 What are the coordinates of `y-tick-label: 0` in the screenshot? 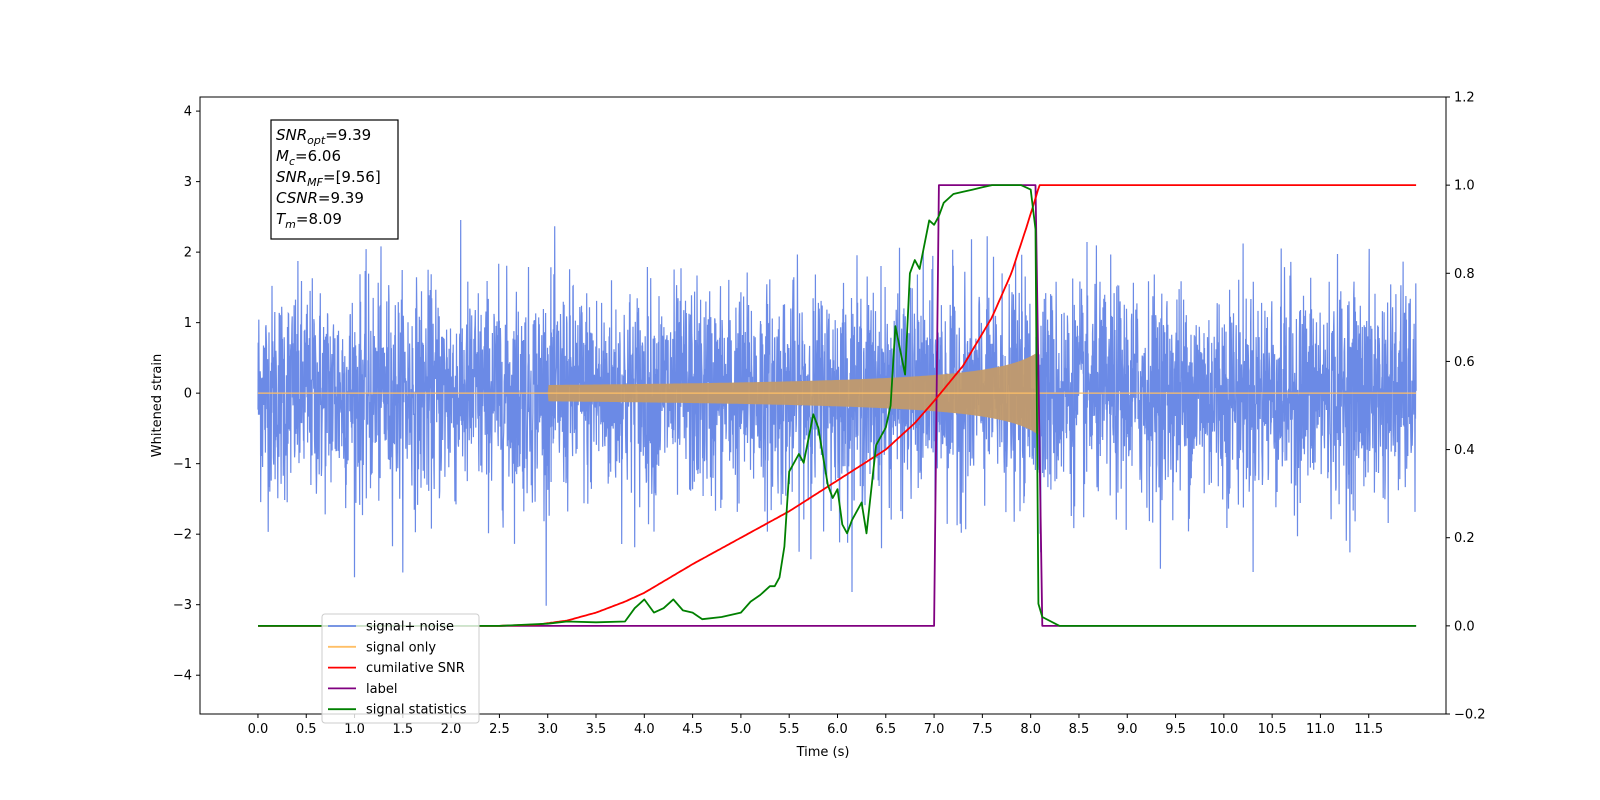 It's located at (188, 394).